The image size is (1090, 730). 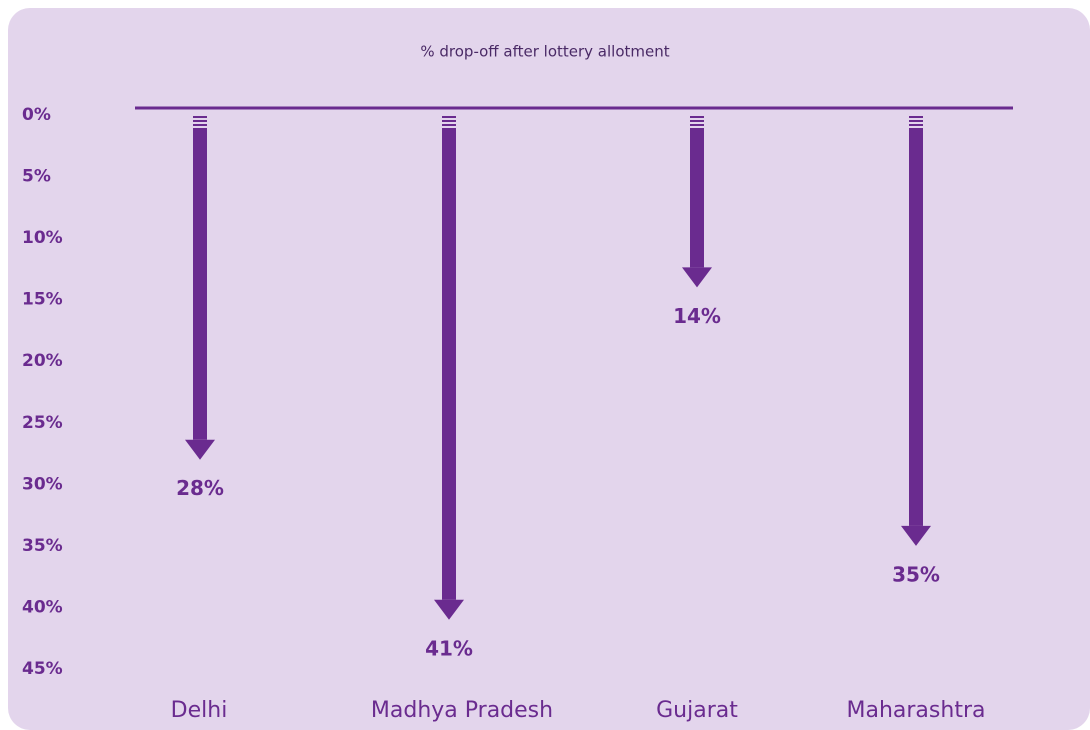 What do you see at coordinates (697, 710) in the screenshot?
I see `x-tick-label: Gujarat` at bounding box center [697, 710].